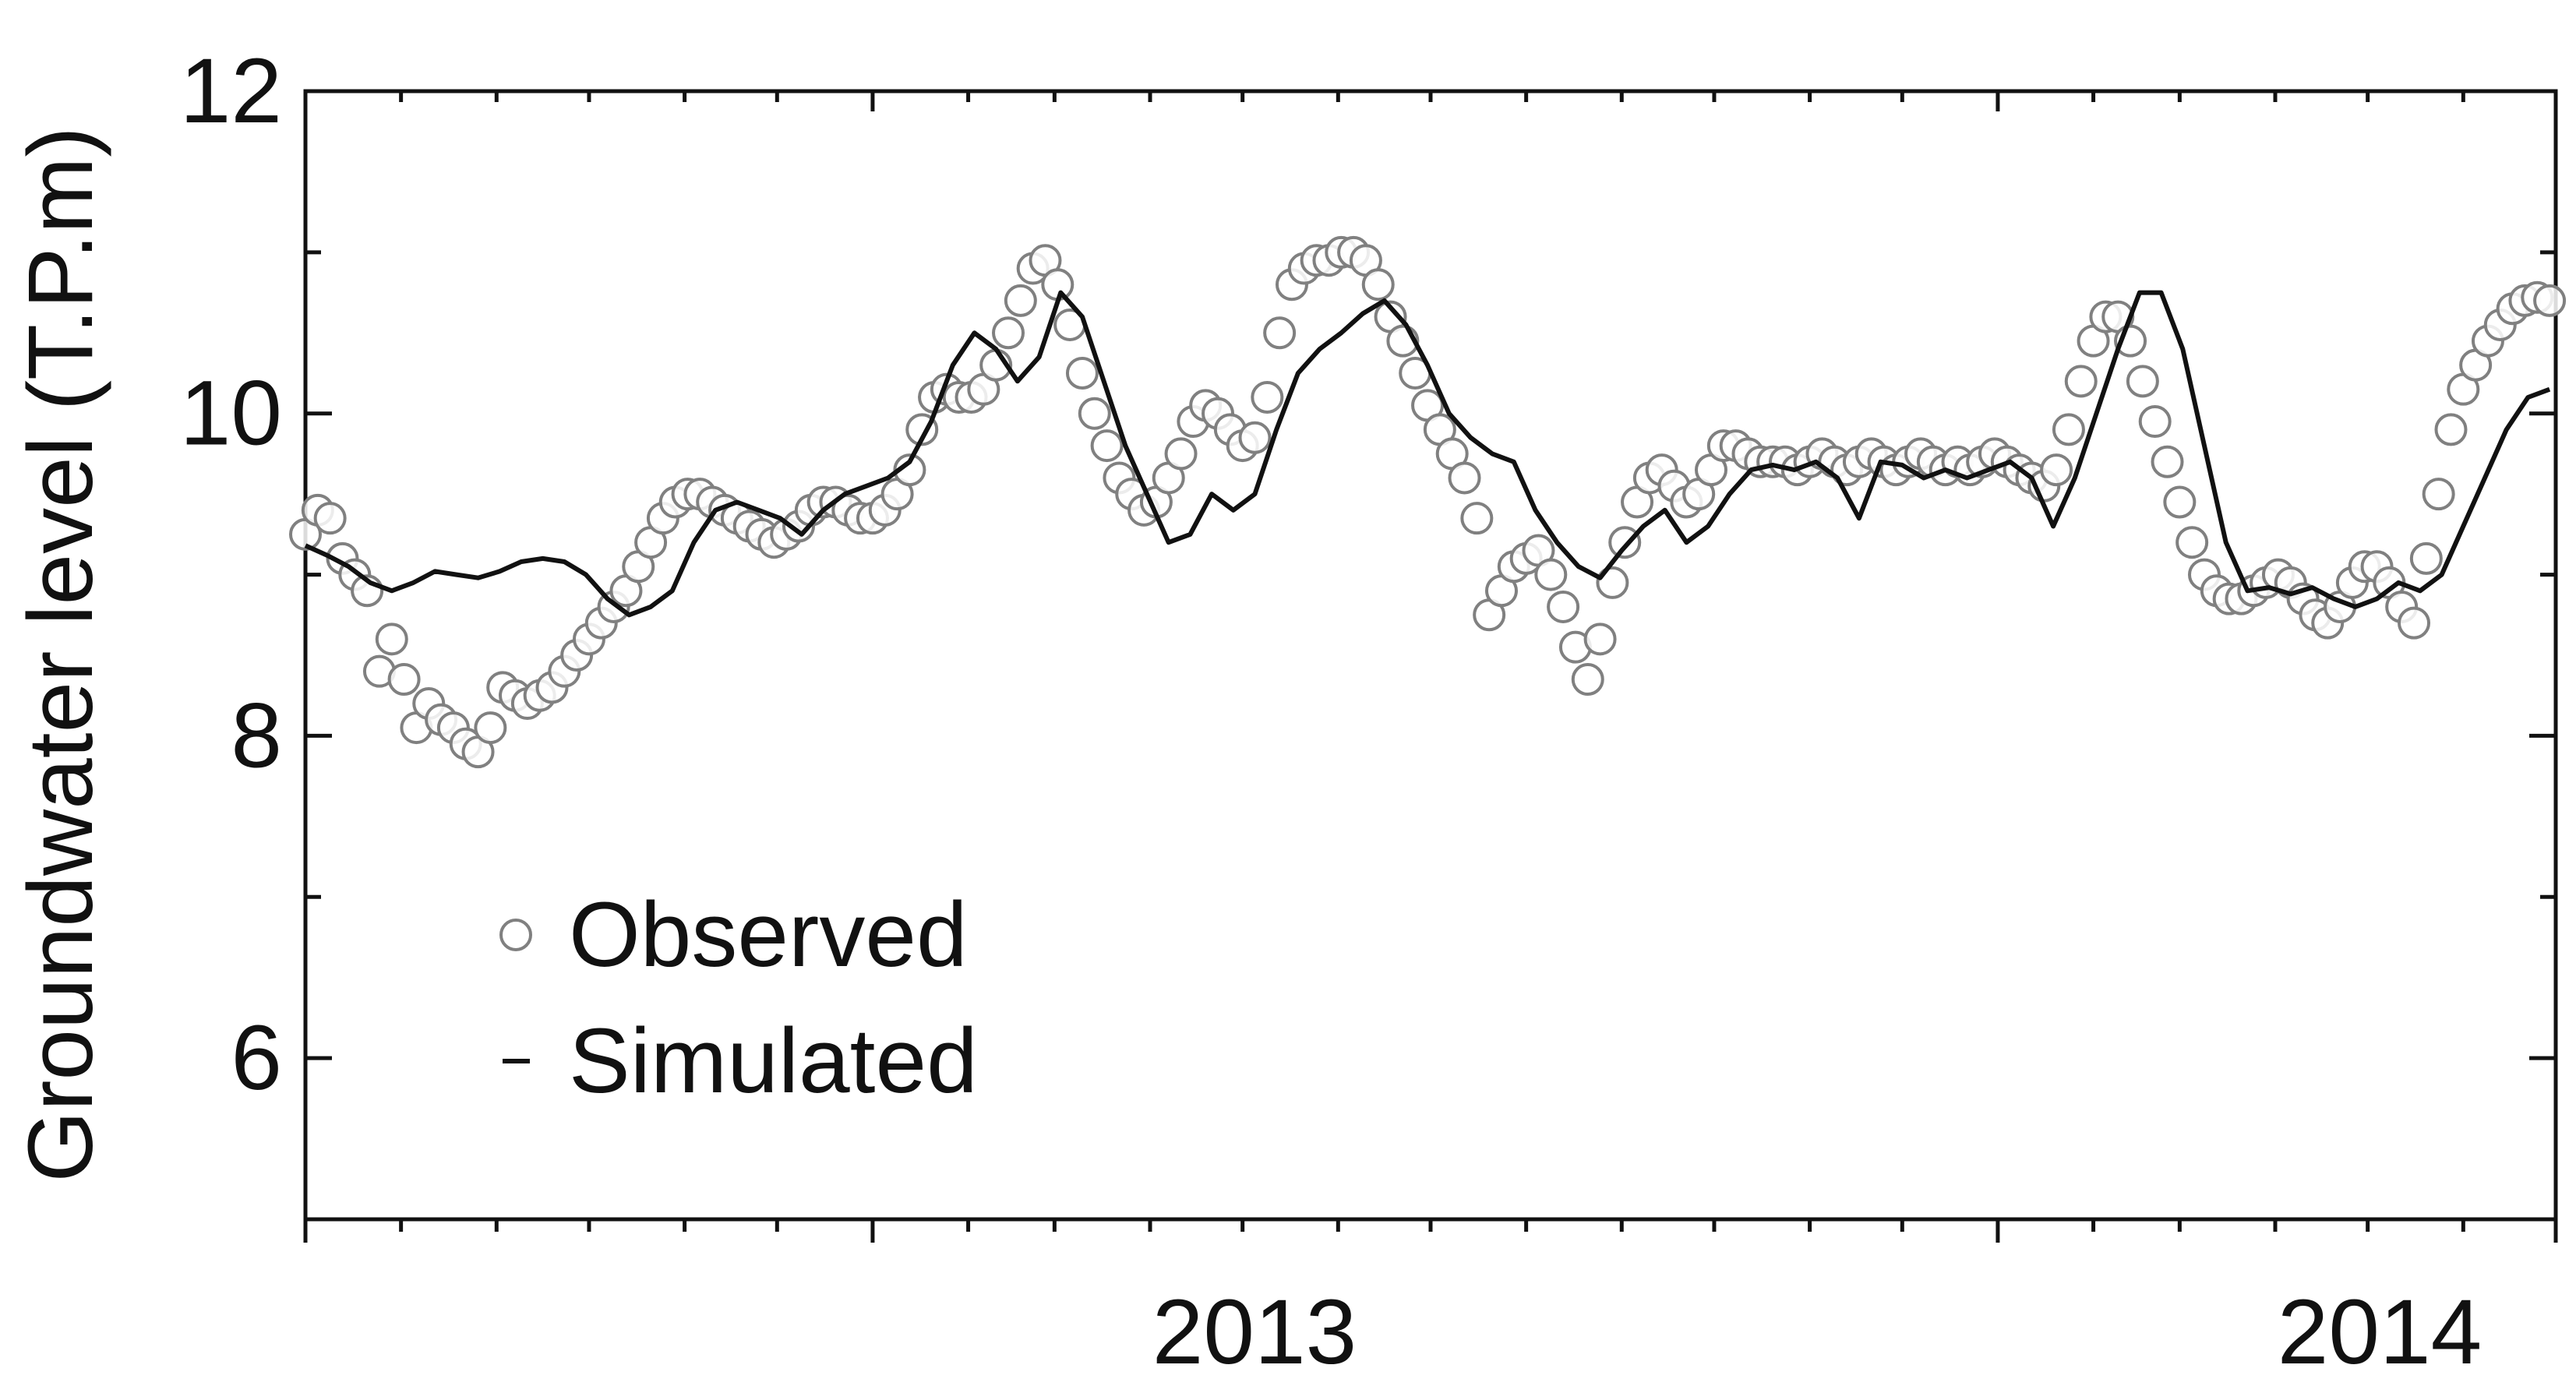 This screenshot has width=2576, height=1386. What do you see at coordinates (773, 1061) in the screenshot?
I see `legend-simulated-label: Simulated` at bounding box center [773, 1061].